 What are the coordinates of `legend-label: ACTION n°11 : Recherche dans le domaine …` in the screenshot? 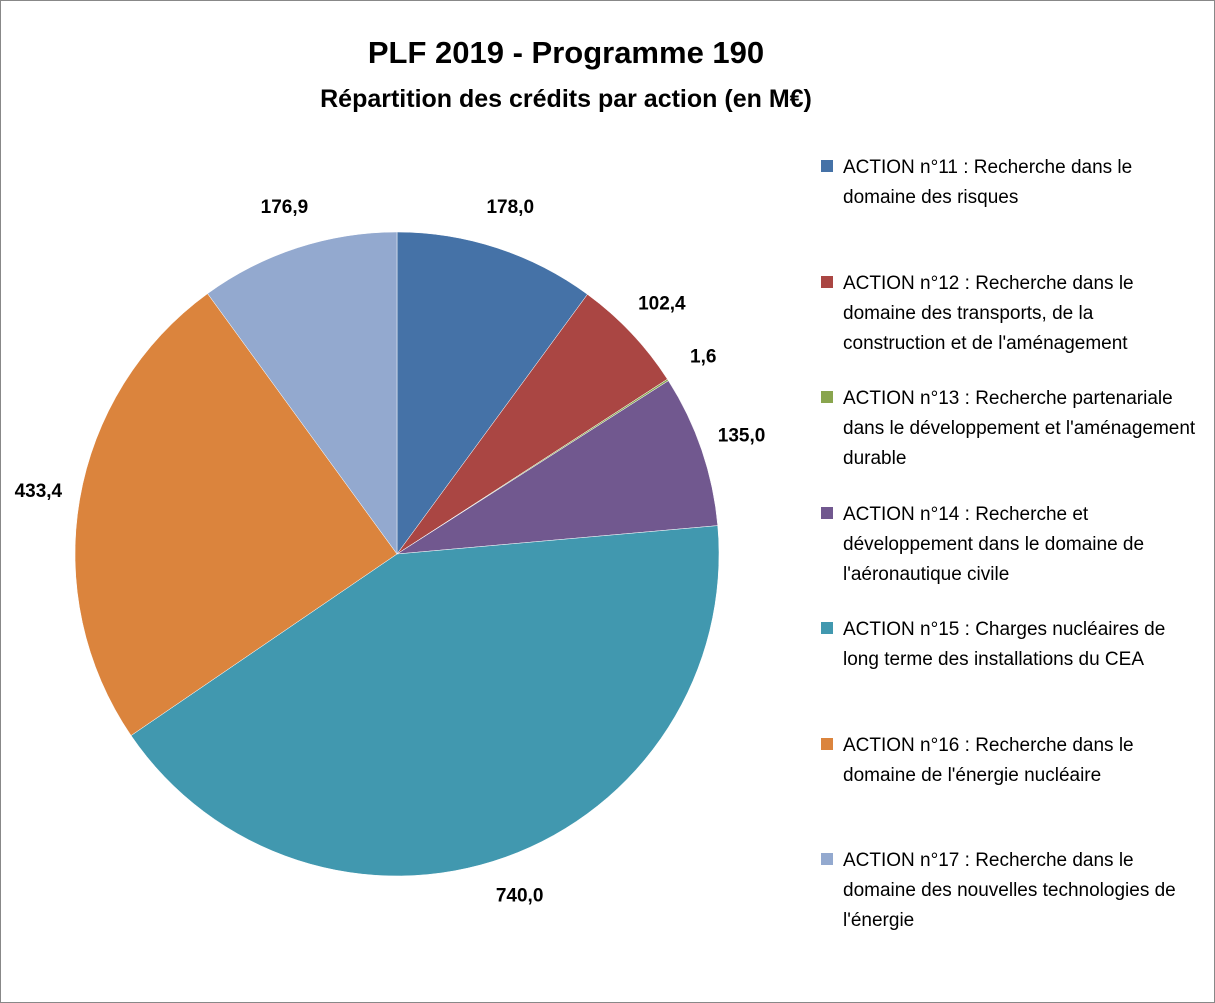 It's located at (988, 182).